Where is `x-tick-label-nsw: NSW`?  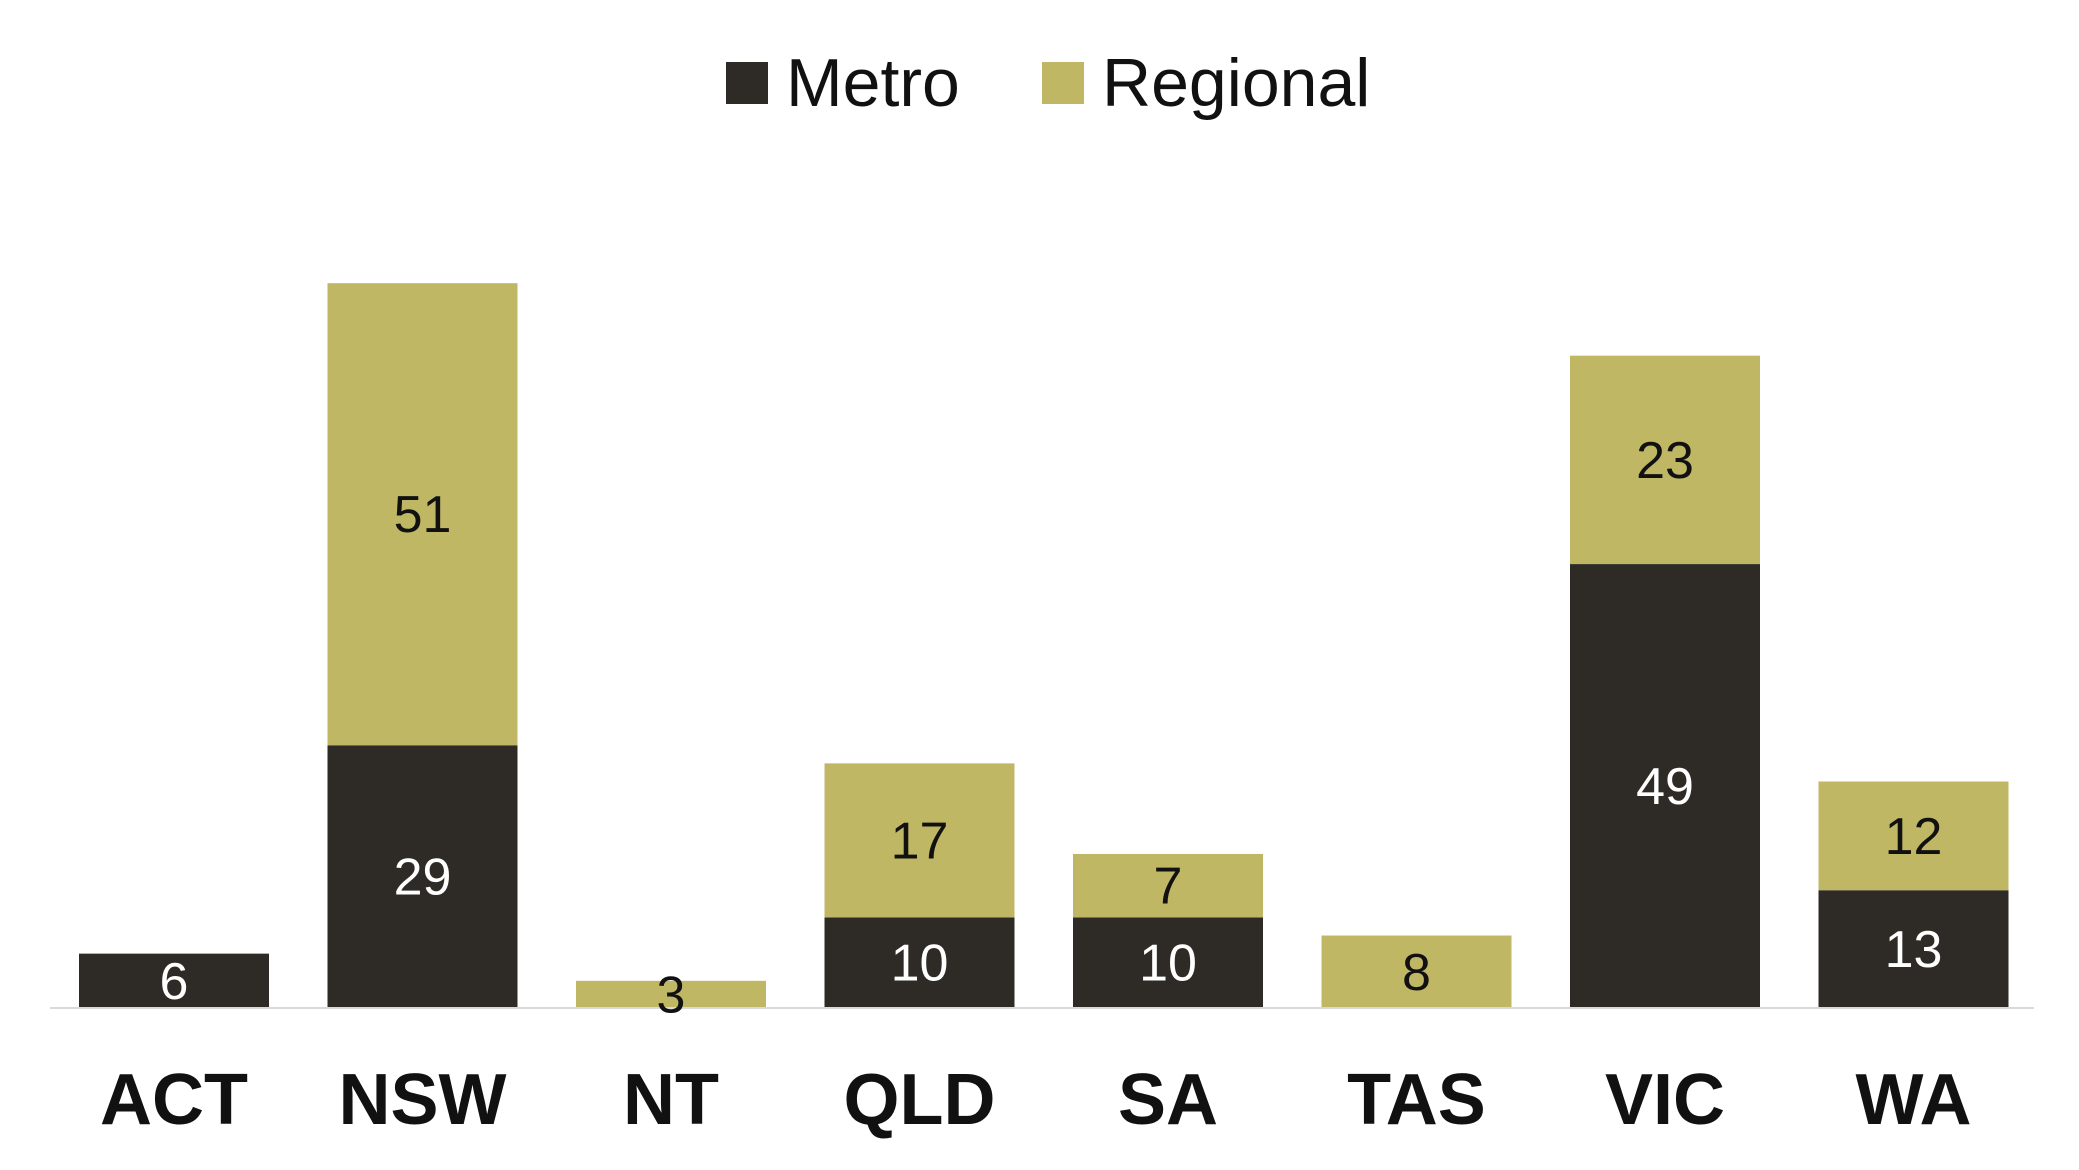 x-tick-label-nsw: NSW is located at coordinates (423, 1100).